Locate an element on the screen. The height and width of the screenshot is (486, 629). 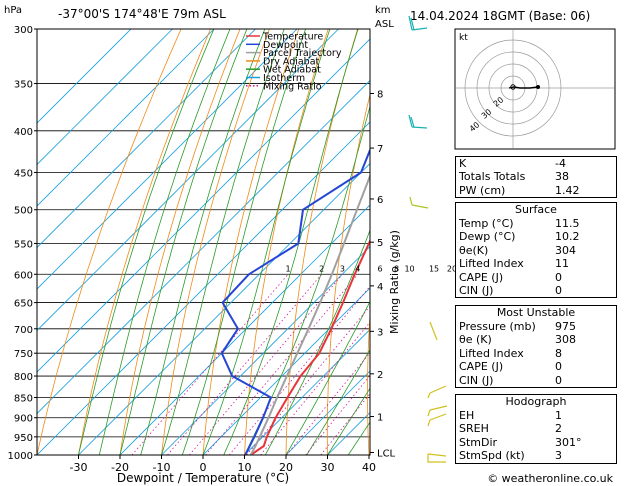
series-temperature-line is located at coordinates (310, 346).